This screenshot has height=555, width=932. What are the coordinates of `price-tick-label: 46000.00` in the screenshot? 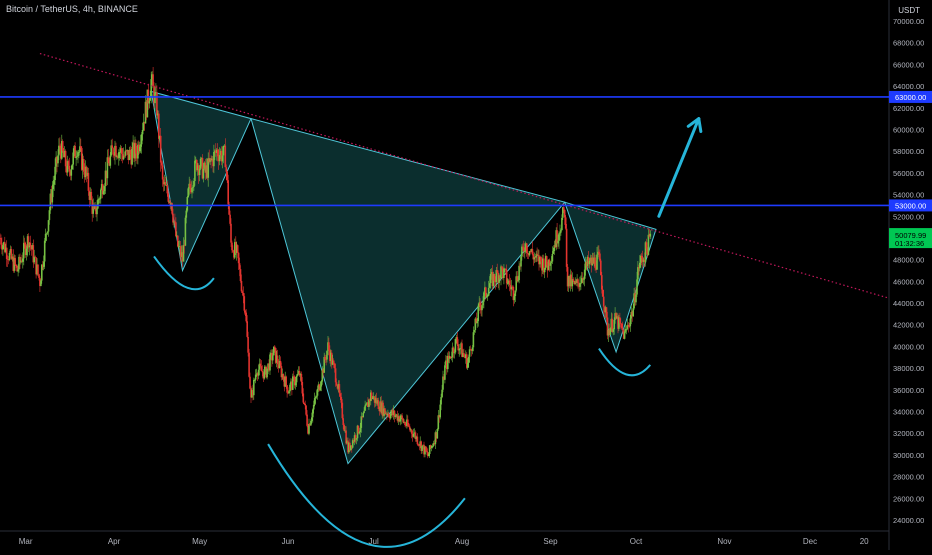 It's located at (908, 281).